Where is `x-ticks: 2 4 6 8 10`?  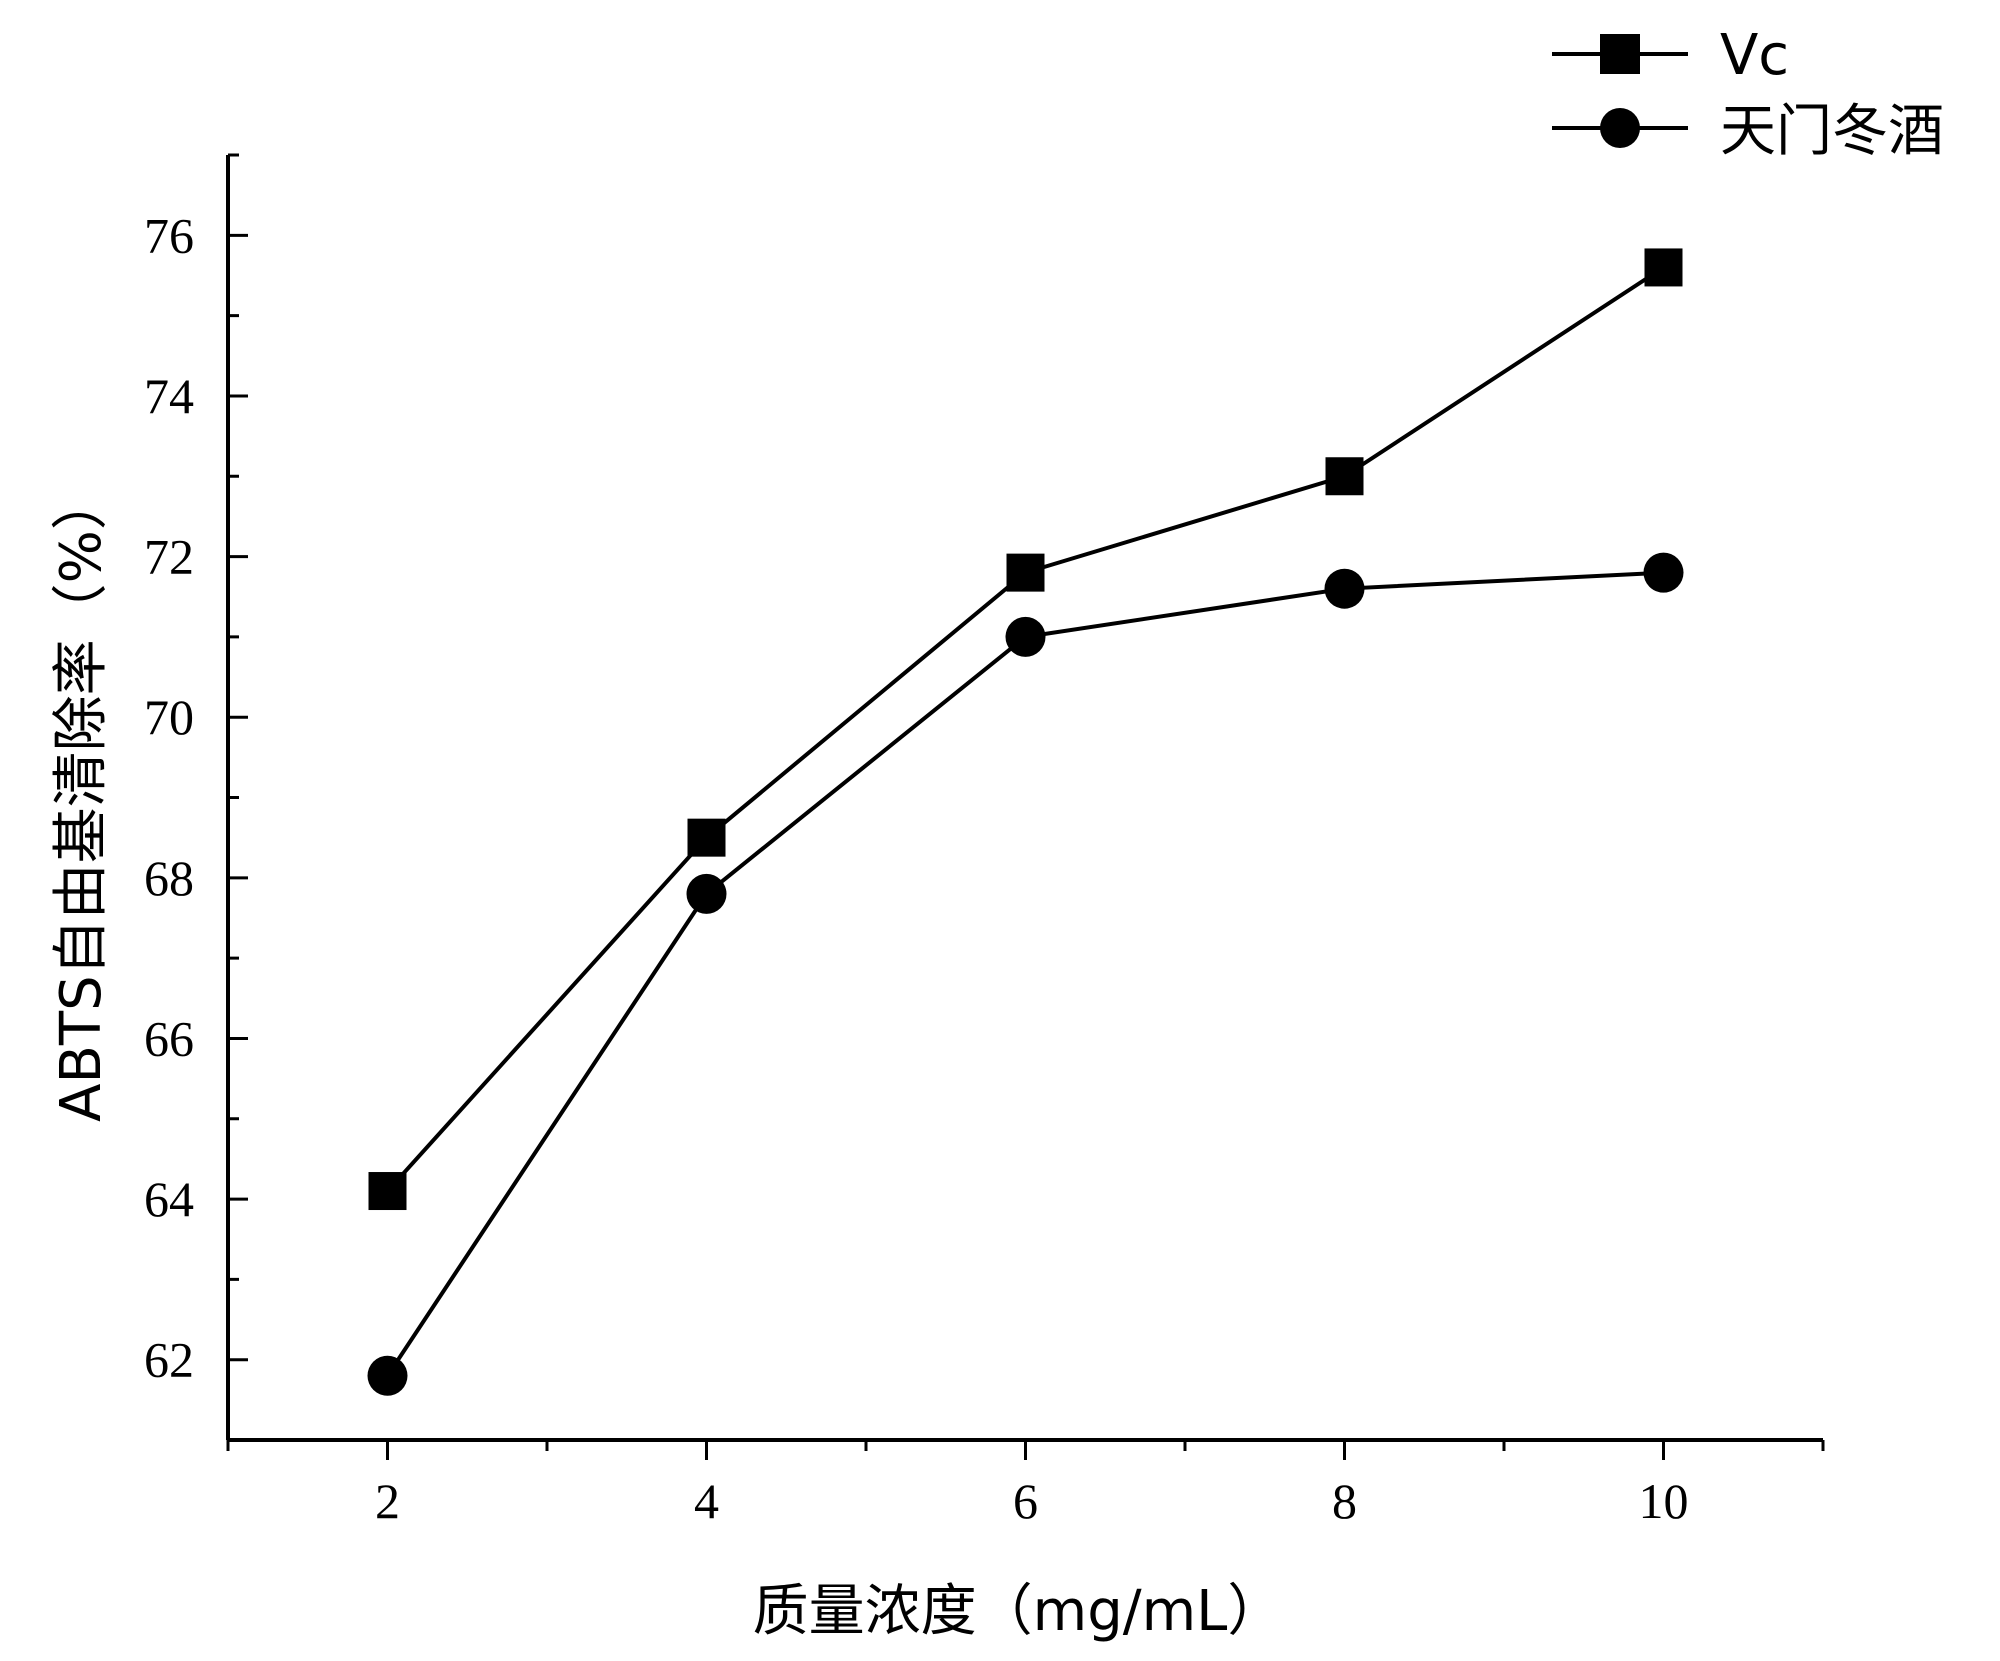 x-ticks: 2 4 6 8 10 is located at coordinates (1025, 1484).